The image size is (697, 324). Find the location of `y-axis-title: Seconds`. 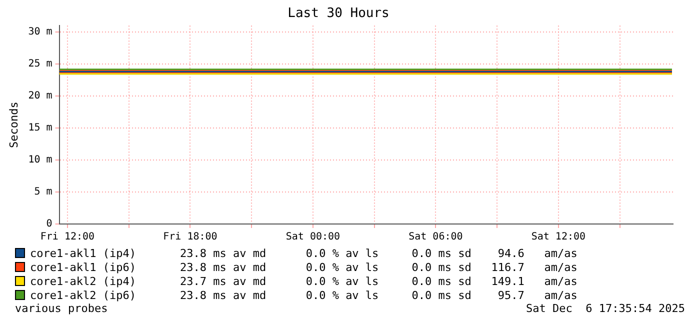

y-axis-title: Seconds is located at coordinates (13, 125).